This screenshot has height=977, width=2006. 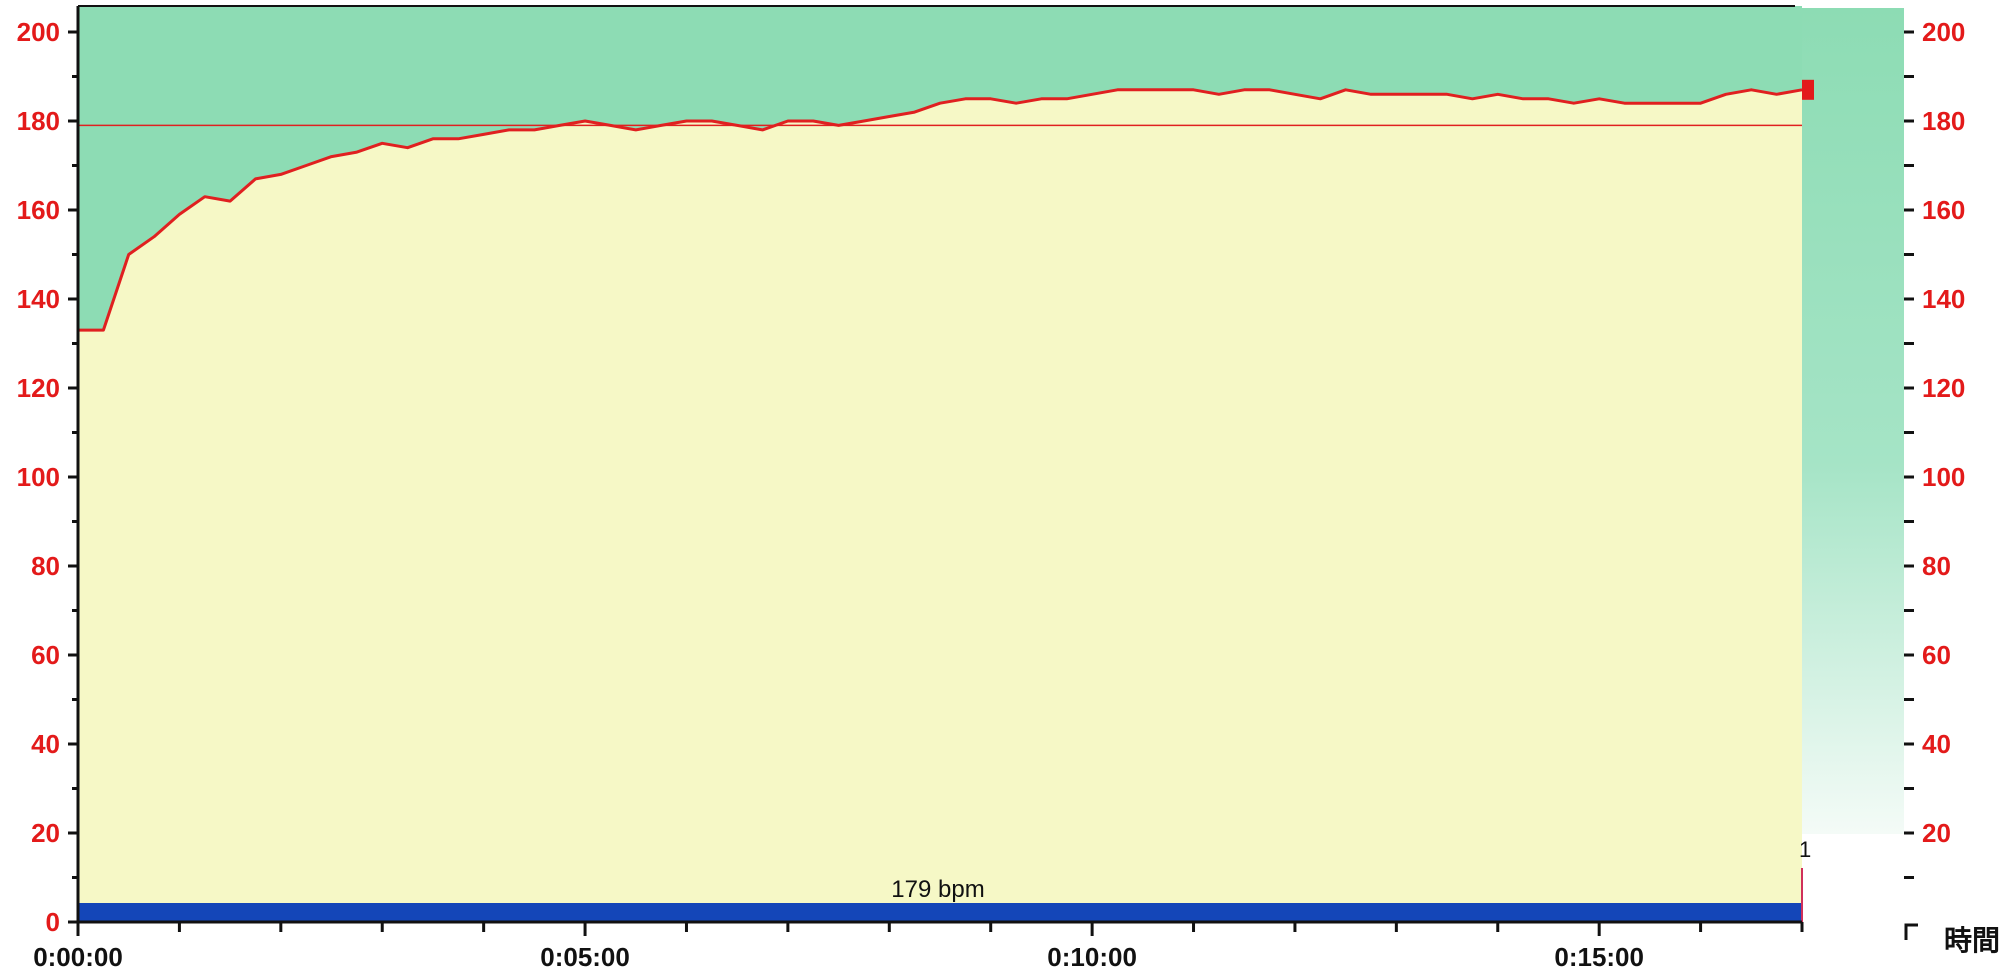 I want to click on left-tick-label: 140, so click(x=38, y=299).